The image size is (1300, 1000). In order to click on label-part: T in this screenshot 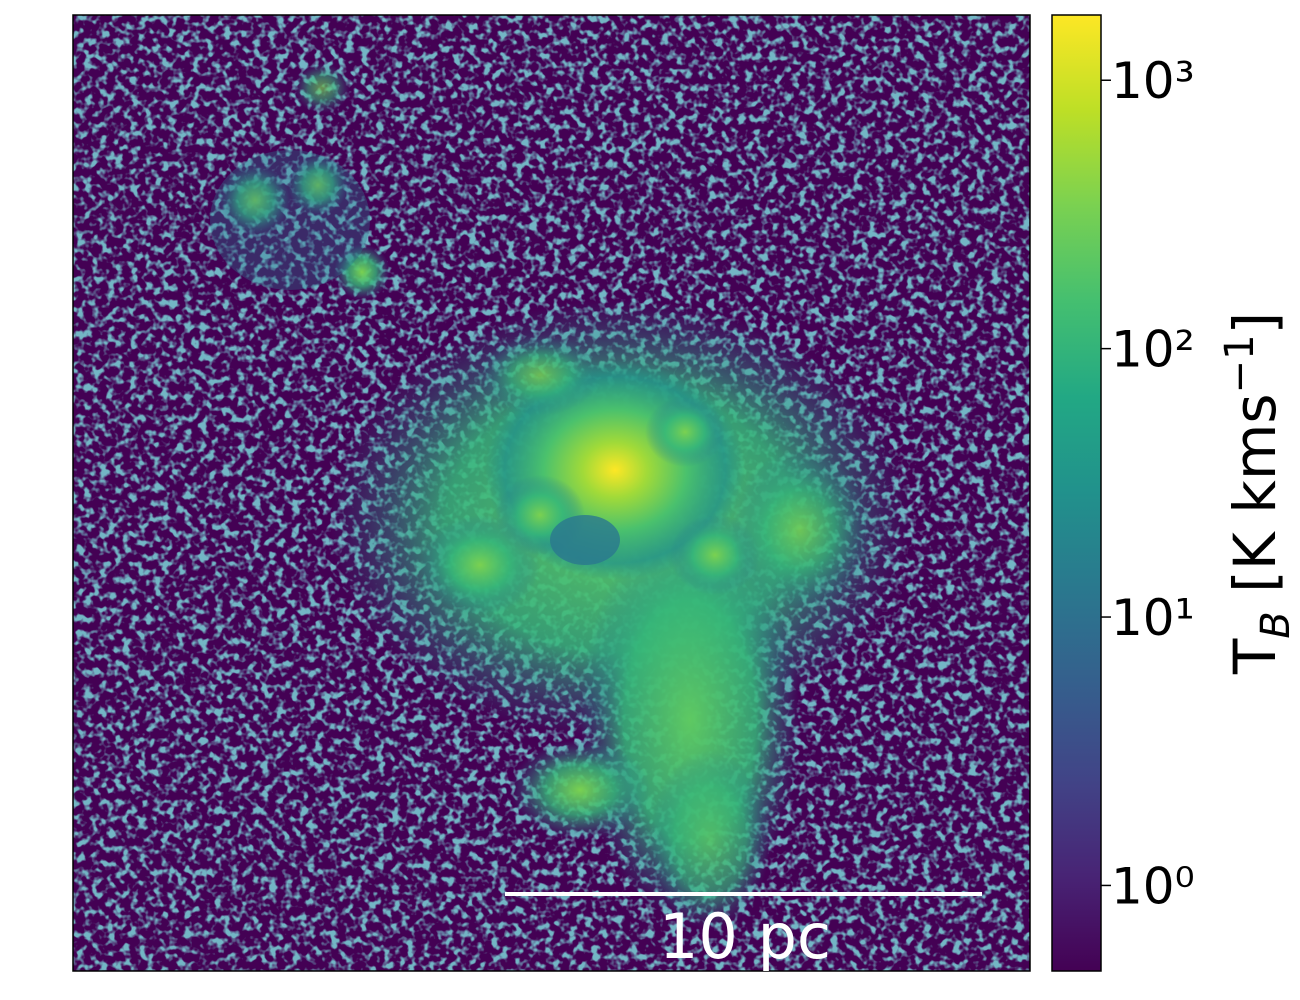, I will do `click(1255, 656)`.